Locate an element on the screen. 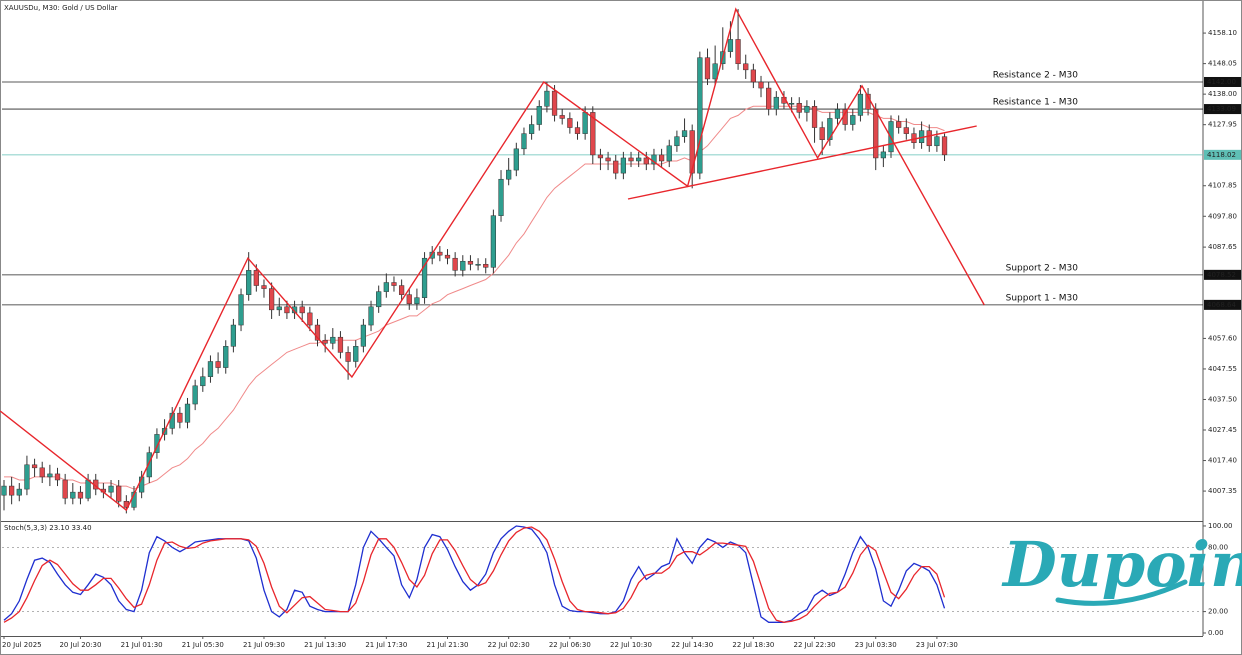 The image size is (1242, 655). x-tick-label: 21 Jul 21:30 is located at coordinates (448, 645).